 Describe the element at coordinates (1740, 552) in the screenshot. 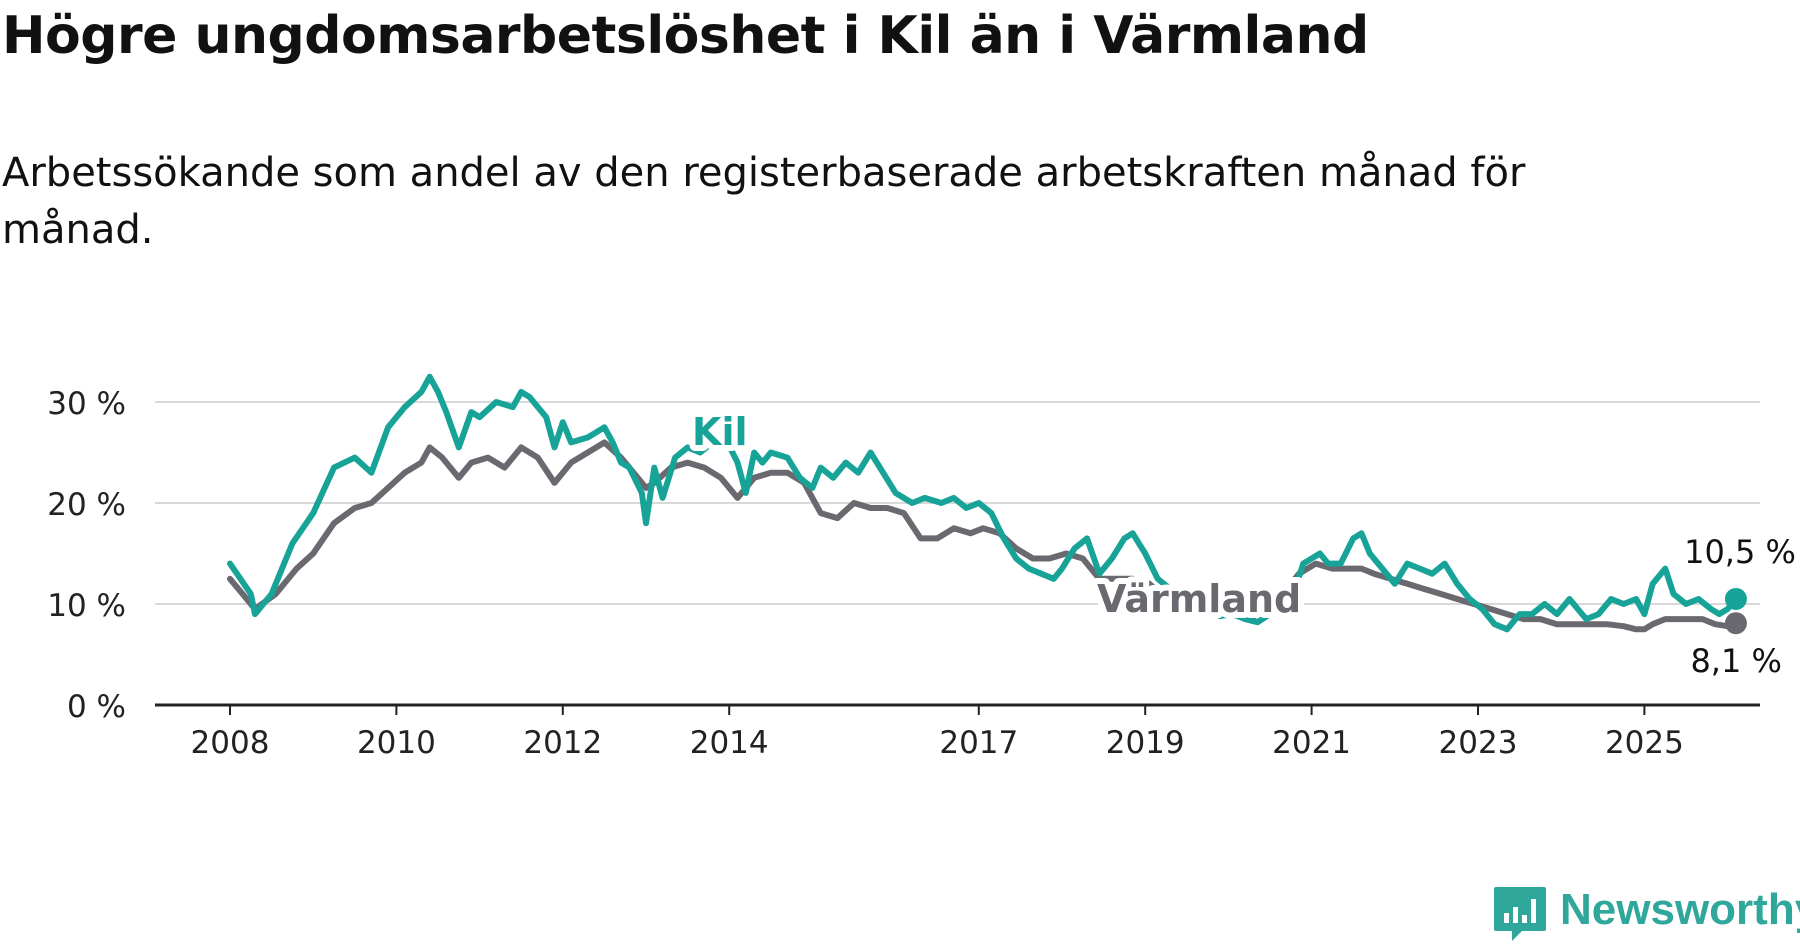

I see `end-label-kil: 10,5 %` at that location.